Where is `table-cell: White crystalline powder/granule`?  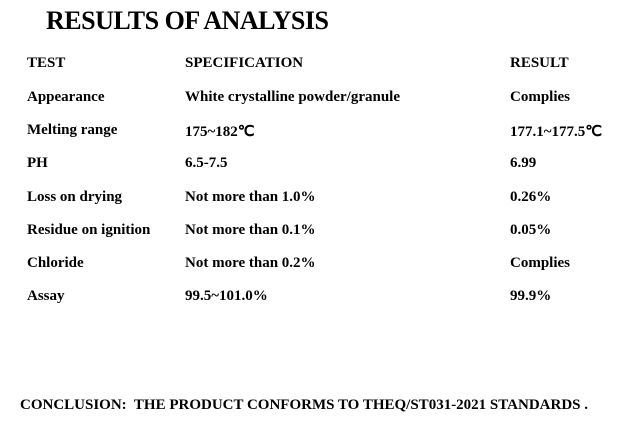 table-cell: White crystalline powder/granule is located at coordinates (292, 97).